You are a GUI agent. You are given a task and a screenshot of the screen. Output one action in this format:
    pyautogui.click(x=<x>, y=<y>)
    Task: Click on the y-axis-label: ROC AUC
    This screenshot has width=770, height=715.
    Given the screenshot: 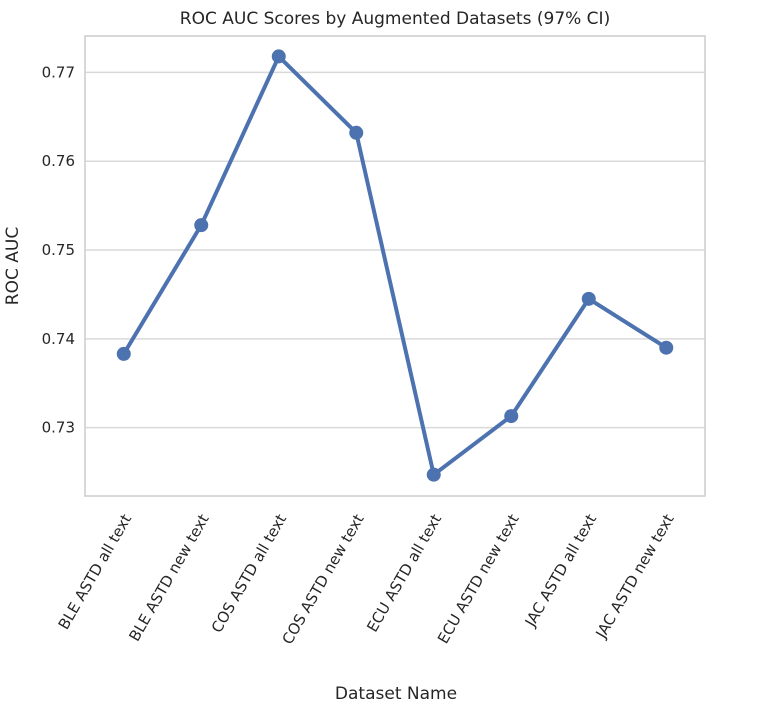 What is the action you would take?
    pyautogui.click(x=13, y=266)
    